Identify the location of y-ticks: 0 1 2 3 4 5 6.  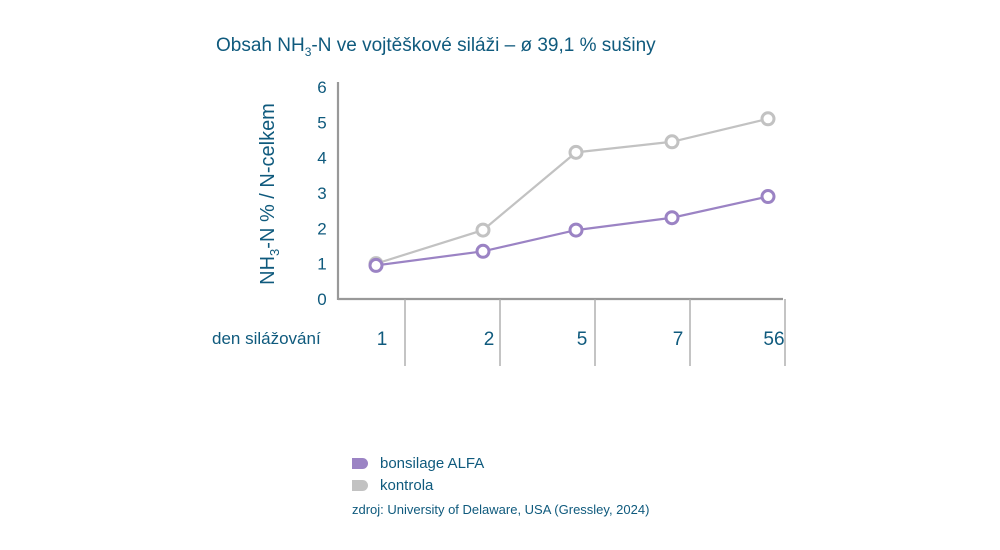
(321, 193).